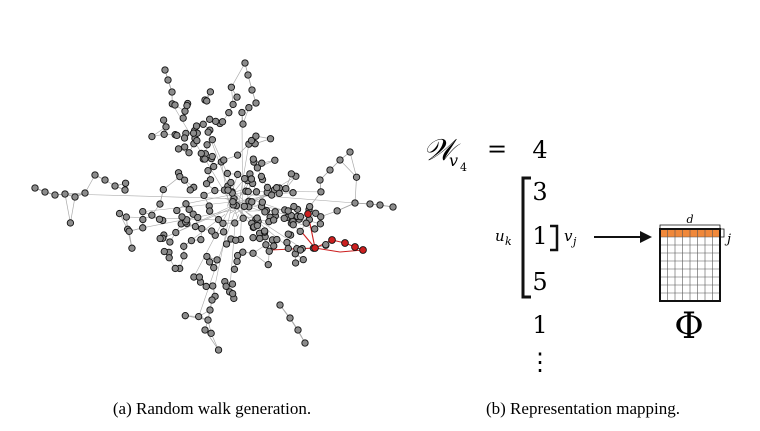 This screenshot has width=760, height=431. I want to click on matrix-dim-label: d, so click(689, 219).